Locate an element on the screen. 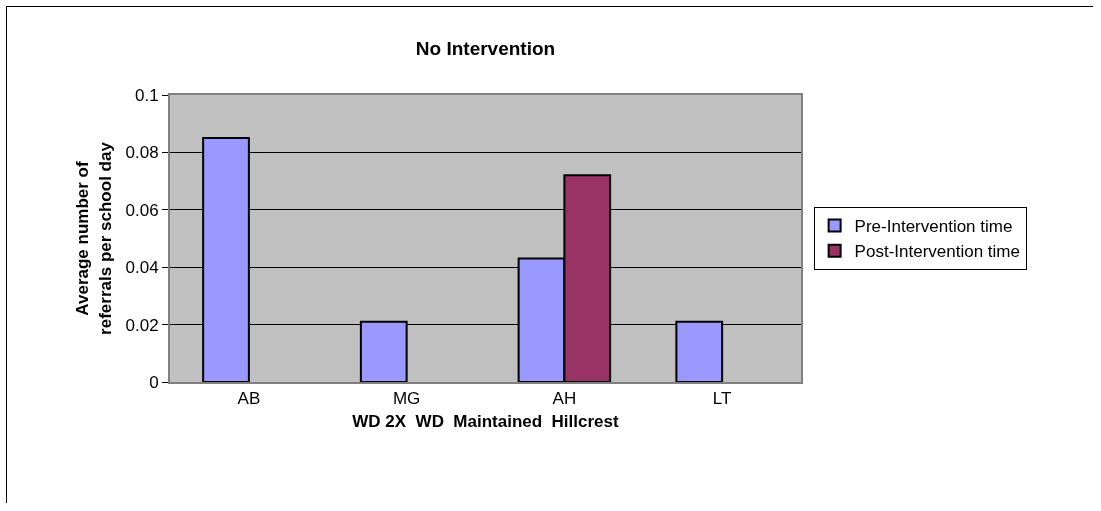  y-tick-label: 0.06 is located at coordinates (142, 210).